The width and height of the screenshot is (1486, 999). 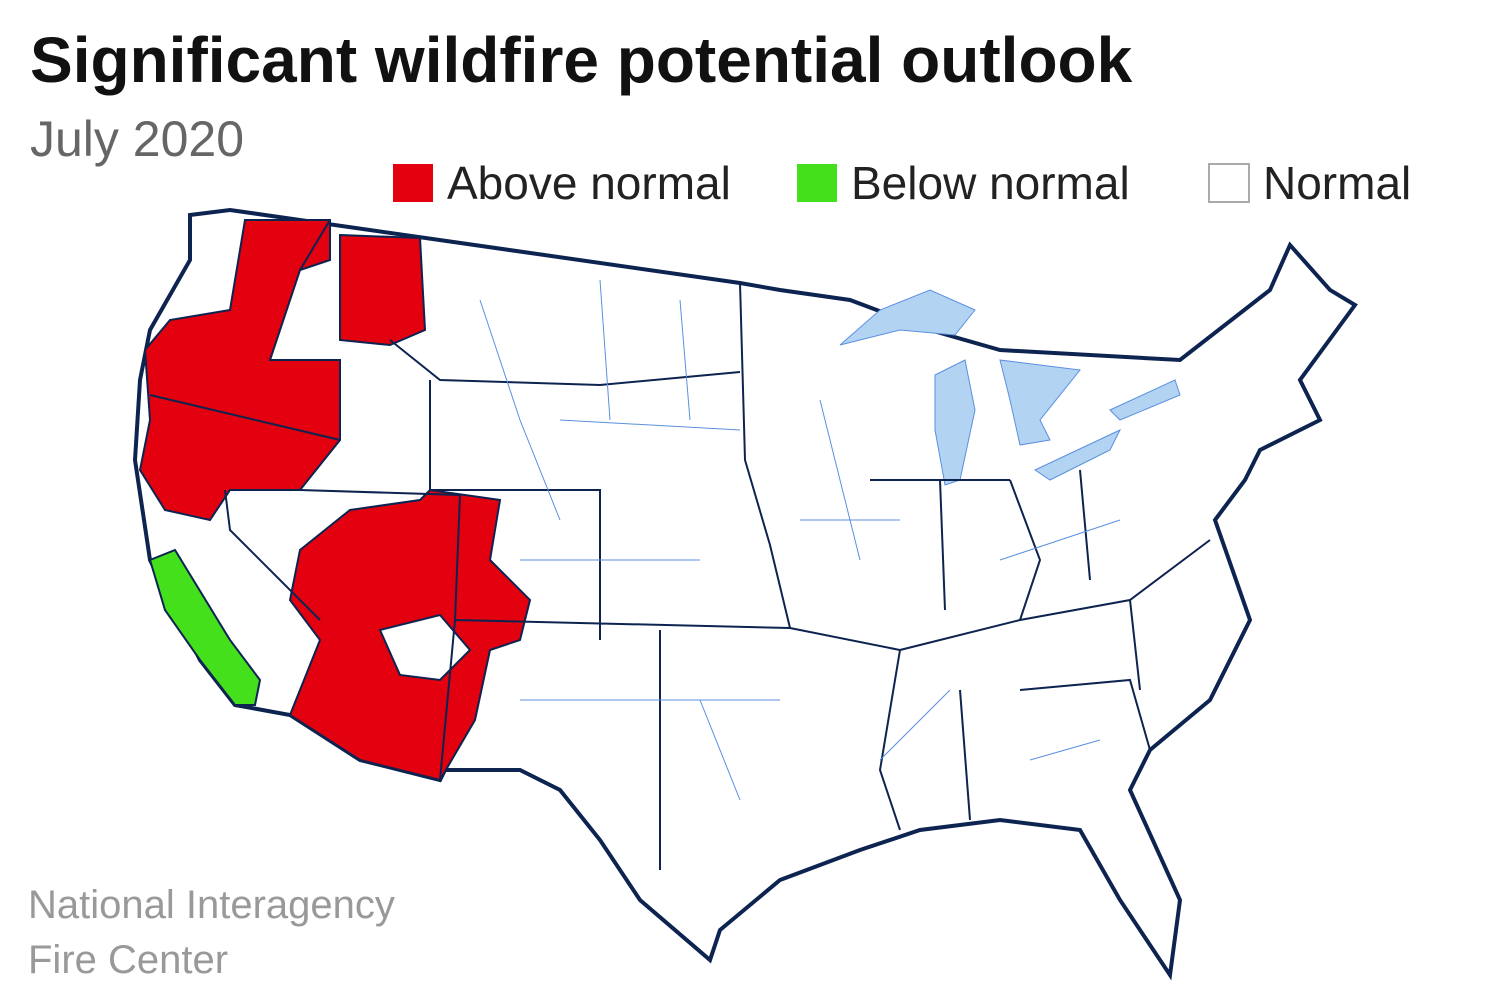 I want to click on legend-label: Above normal, so click(x=589, y=183).